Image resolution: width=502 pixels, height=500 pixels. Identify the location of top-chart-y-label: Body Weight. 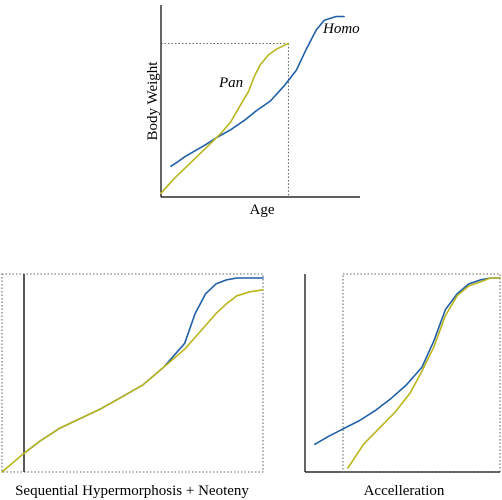
(153, 101).